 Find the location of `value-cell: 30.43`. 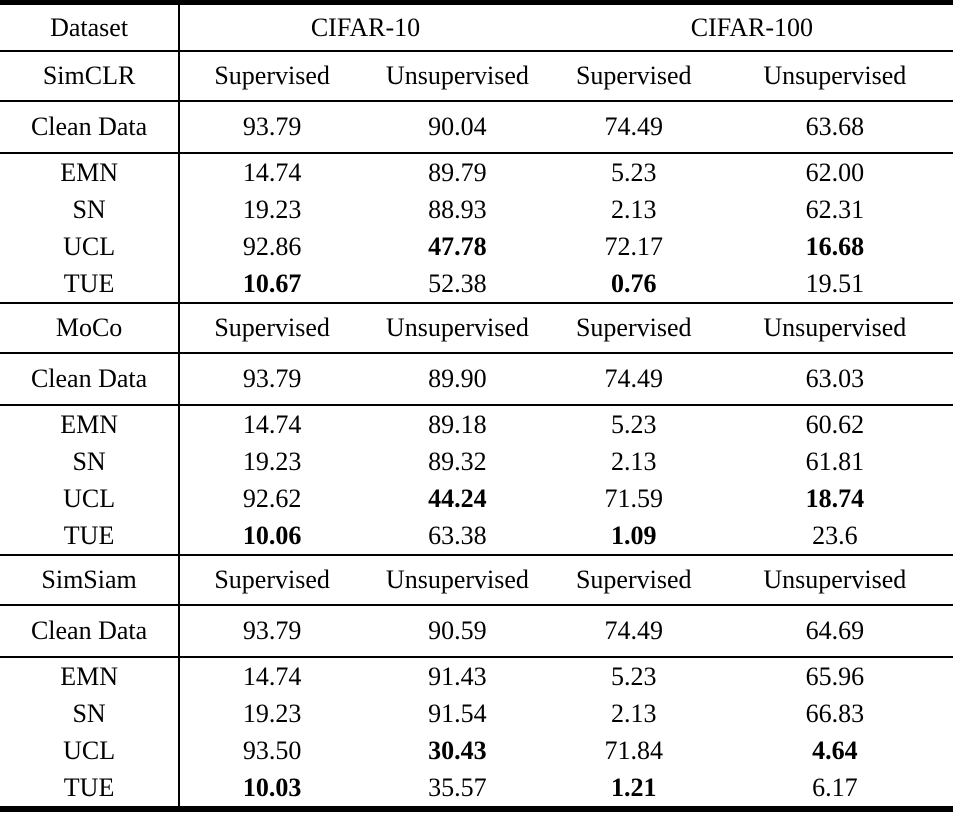

value-cell: 30.43 is located at coordinates (457, 750).